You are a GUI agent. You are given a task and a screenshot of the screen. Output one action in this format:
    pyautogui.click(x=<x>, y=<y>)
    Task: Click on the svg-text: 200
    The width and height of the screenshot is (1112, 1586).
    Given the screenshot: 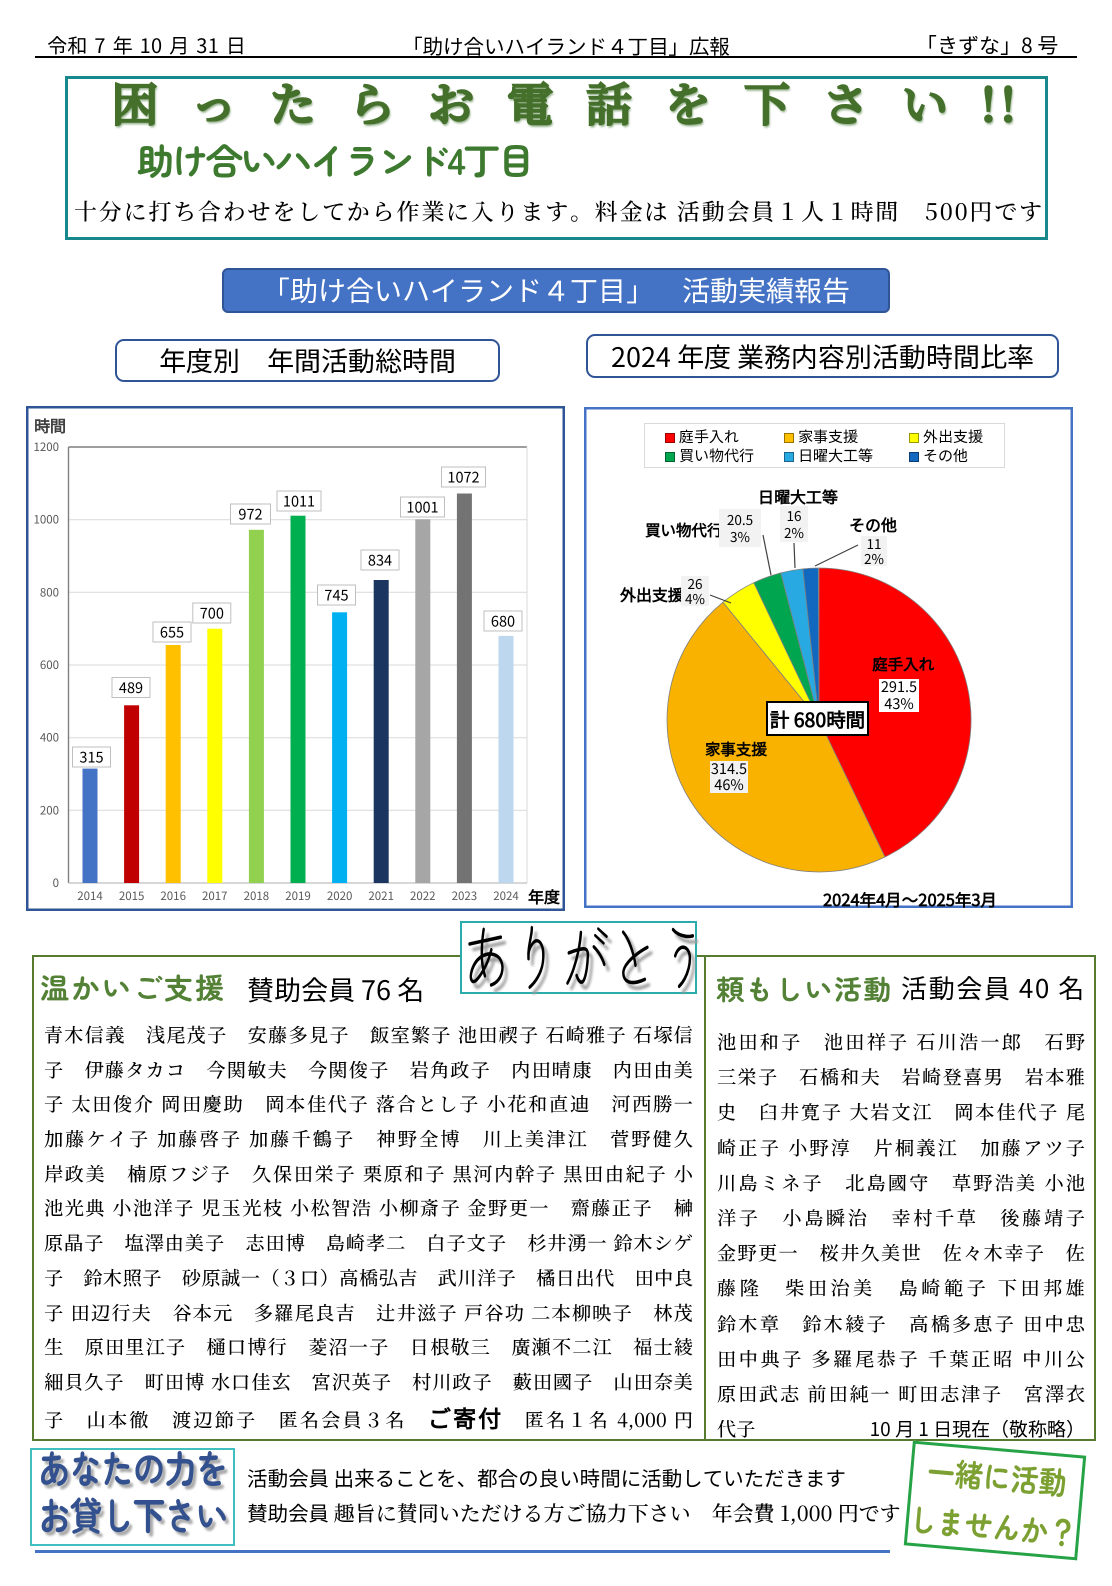 What is the action you would take?
    pyautogui.click(x=49, y=810)
    